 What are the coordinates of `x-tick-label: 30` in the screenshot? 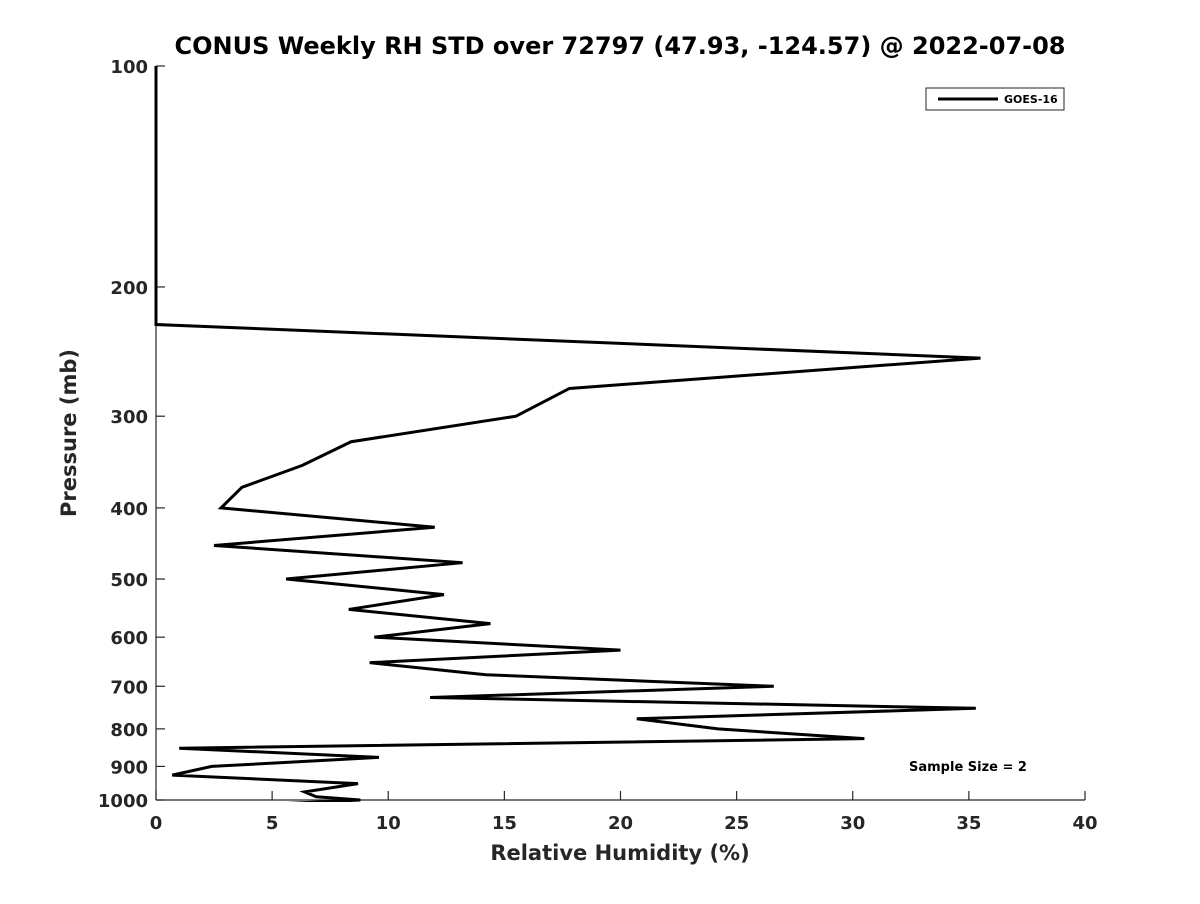 It's located at (852, 823).